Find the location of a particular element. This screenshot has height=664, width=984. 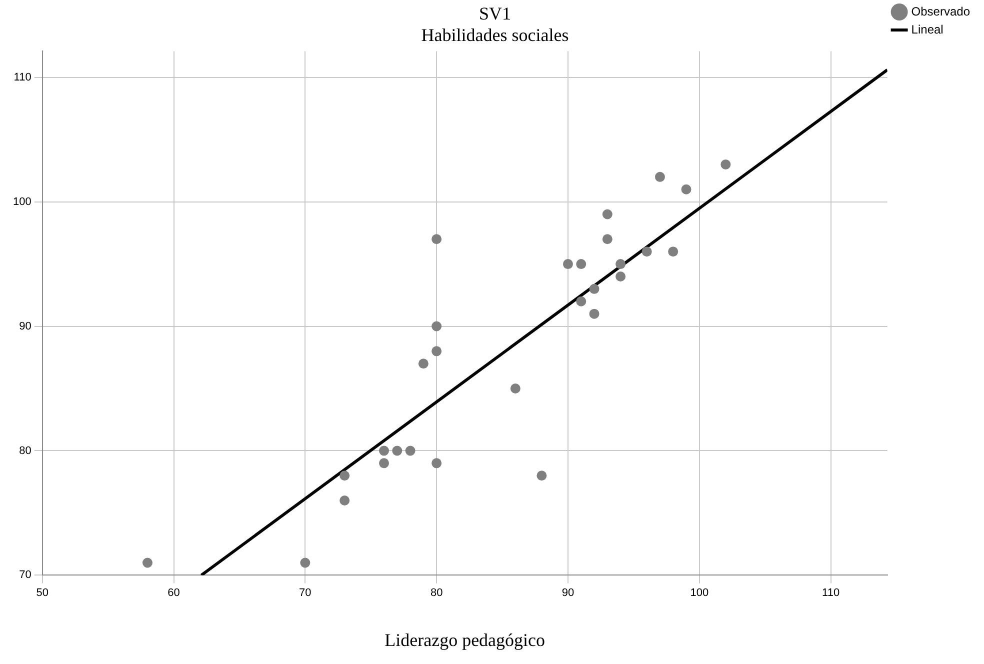

y-tick-label: 90 is located at coordinates (25, 326).